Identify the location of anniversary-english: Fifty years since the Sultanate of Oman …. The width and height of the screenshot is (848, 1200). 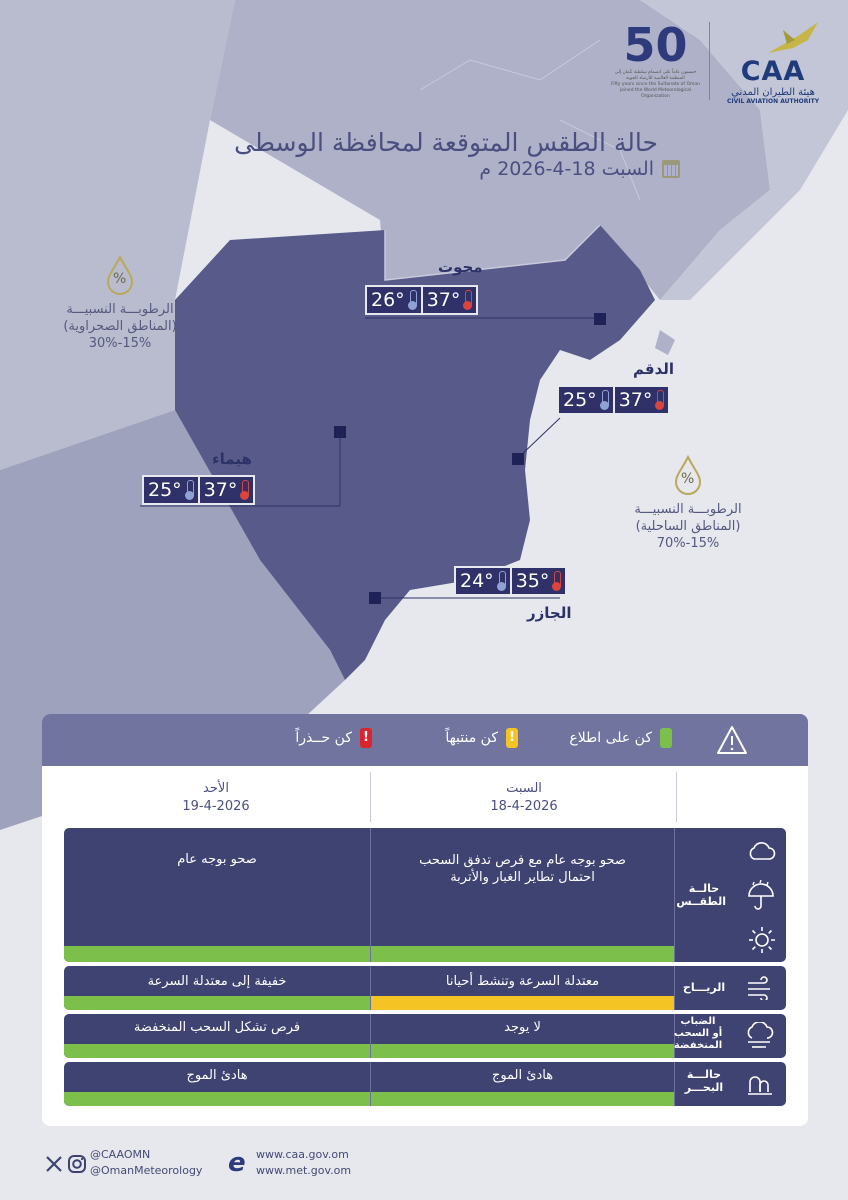
(655, 90).